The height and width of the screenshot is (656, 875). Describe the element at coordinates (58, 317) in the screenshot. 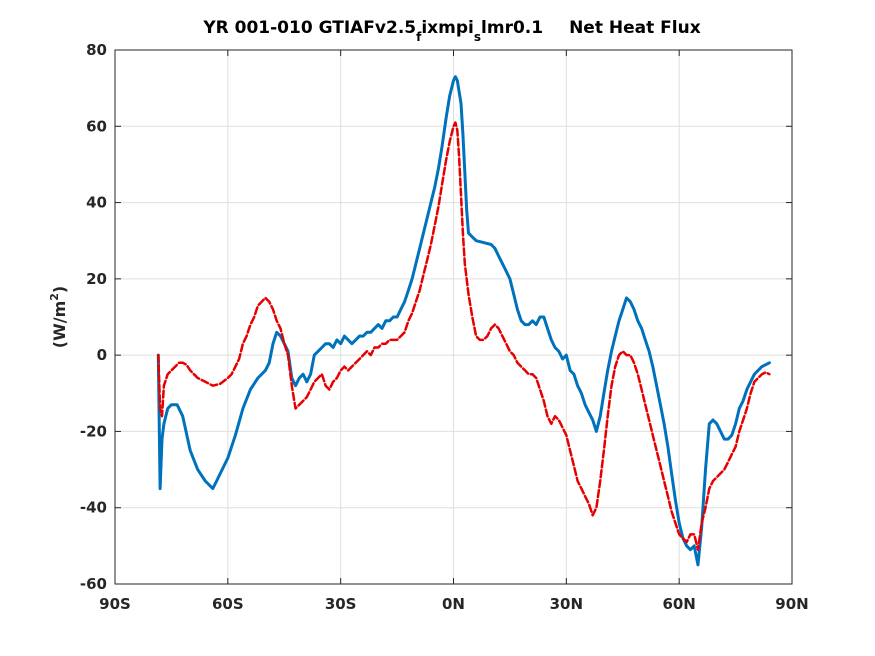

I see `y-axis-label: (W/m2)` at that location.